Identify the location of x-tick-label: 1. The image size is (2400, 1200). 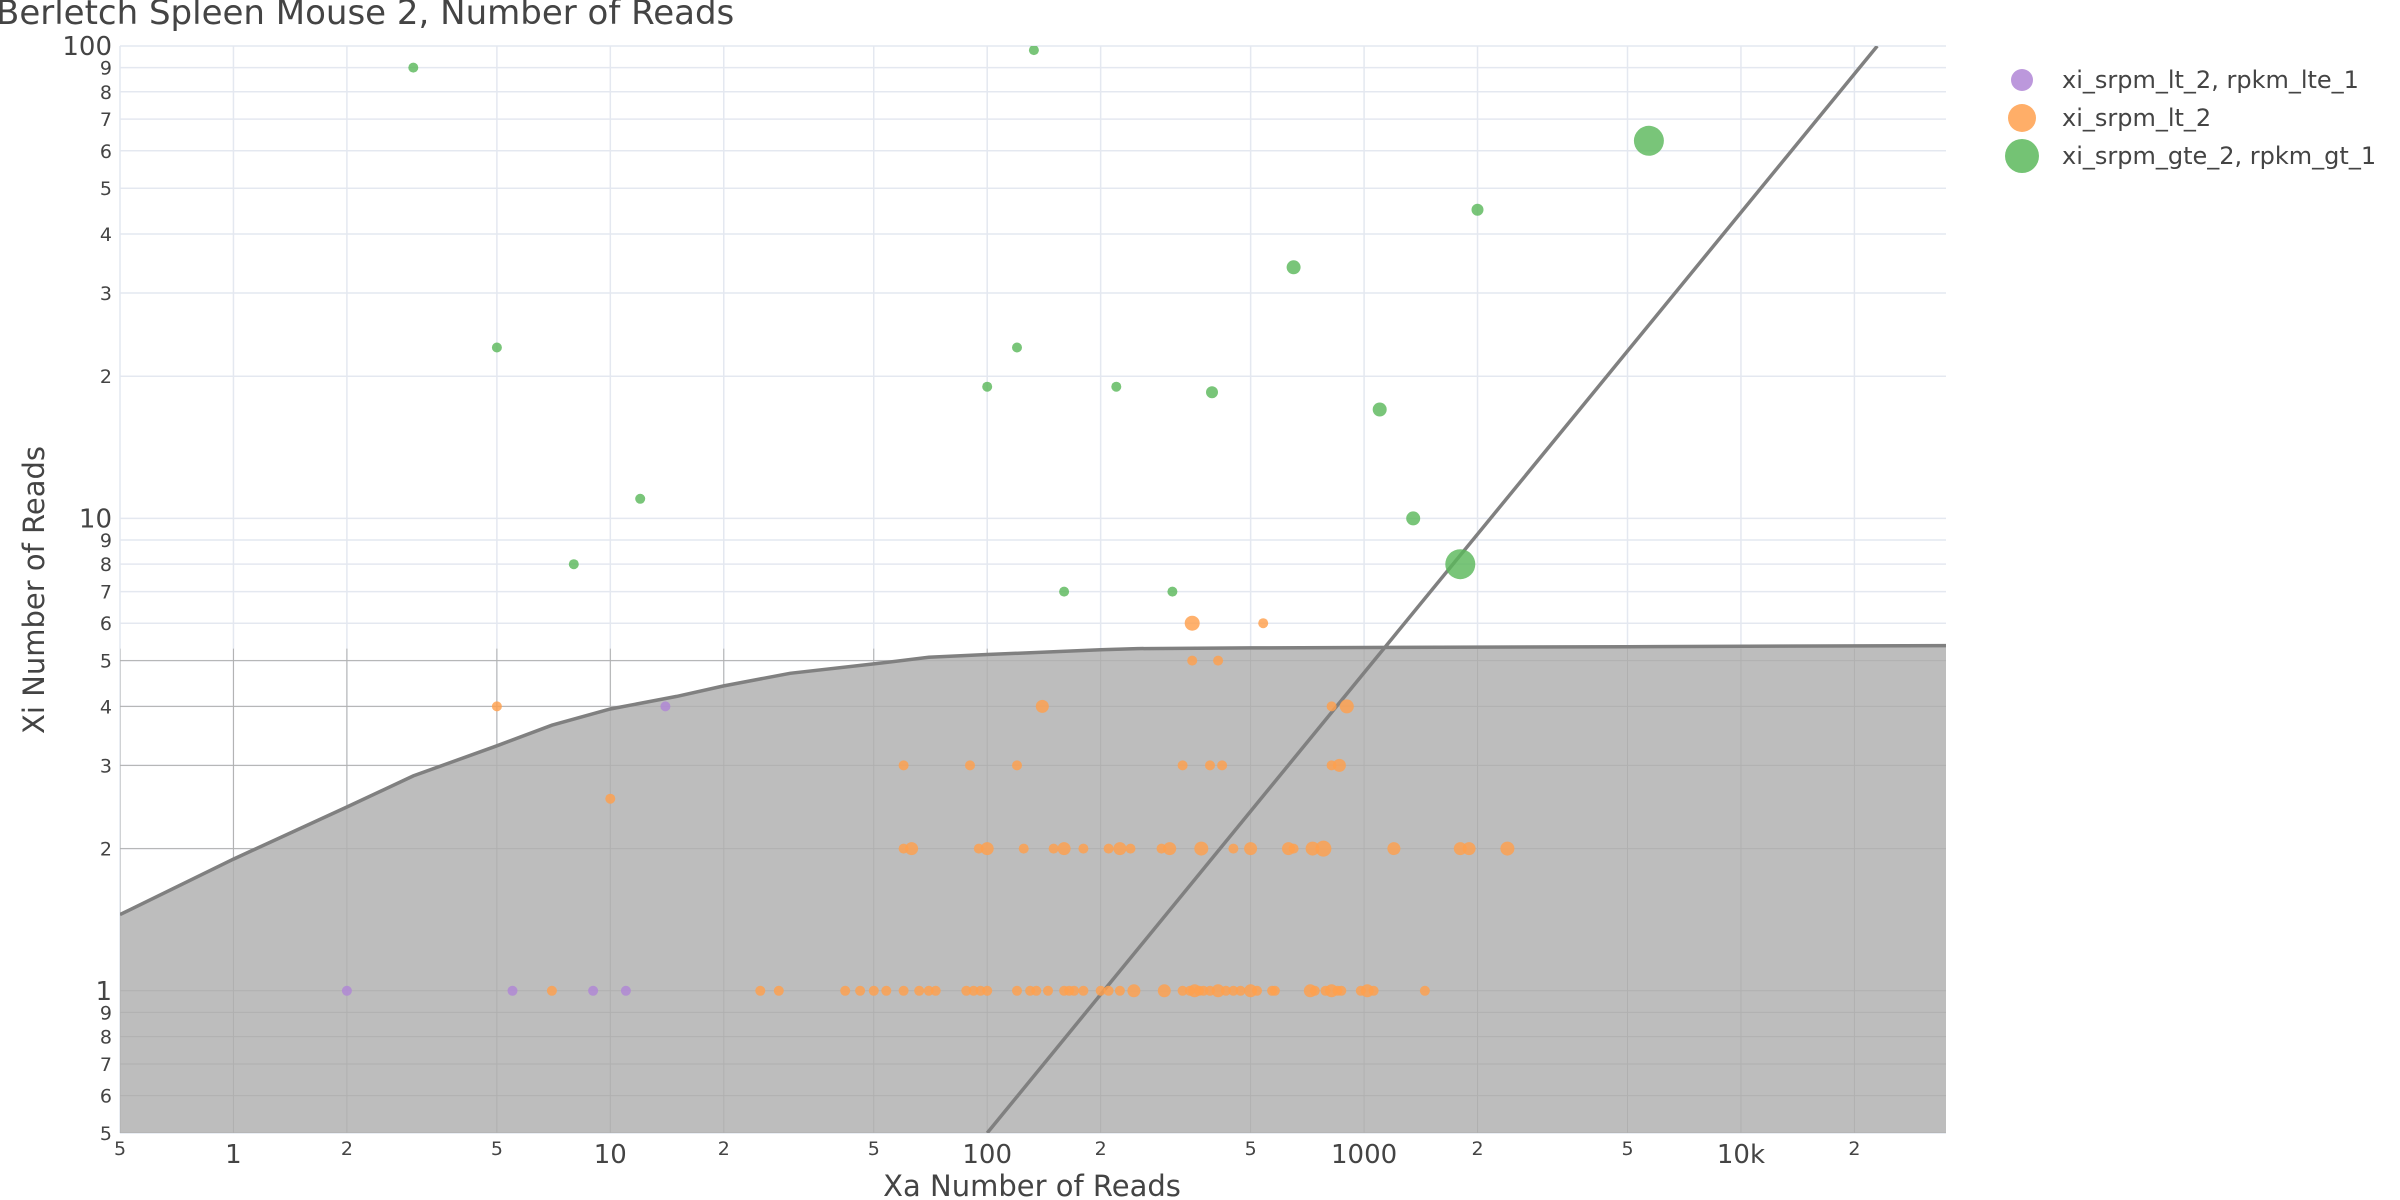
(233, 1155).